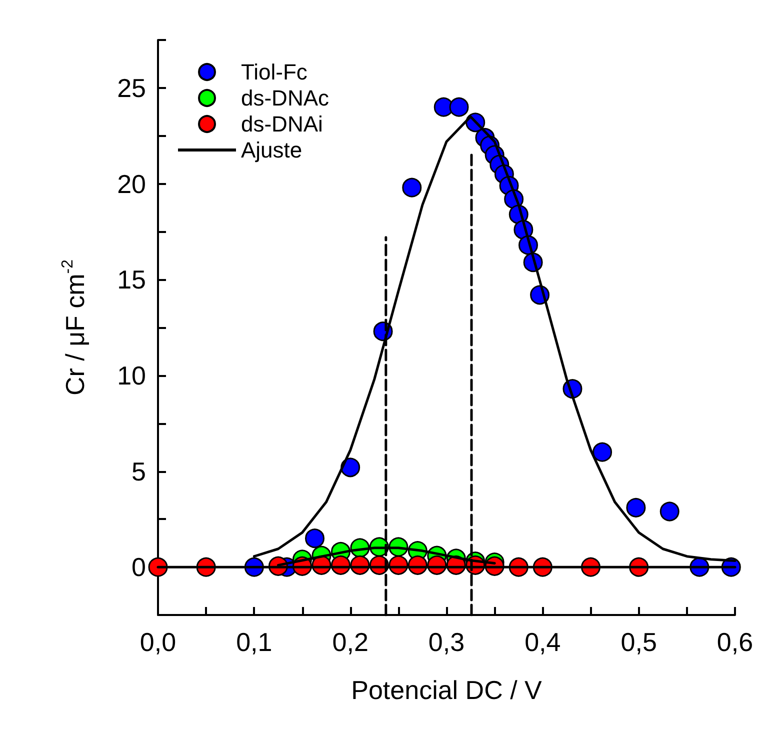 The width and height of the screenshot is (767, 733). What do you see at coordinates (735, 642) in the screenshot?
I see `x-tick-label: 0,6` at bounding box center [735, 642].